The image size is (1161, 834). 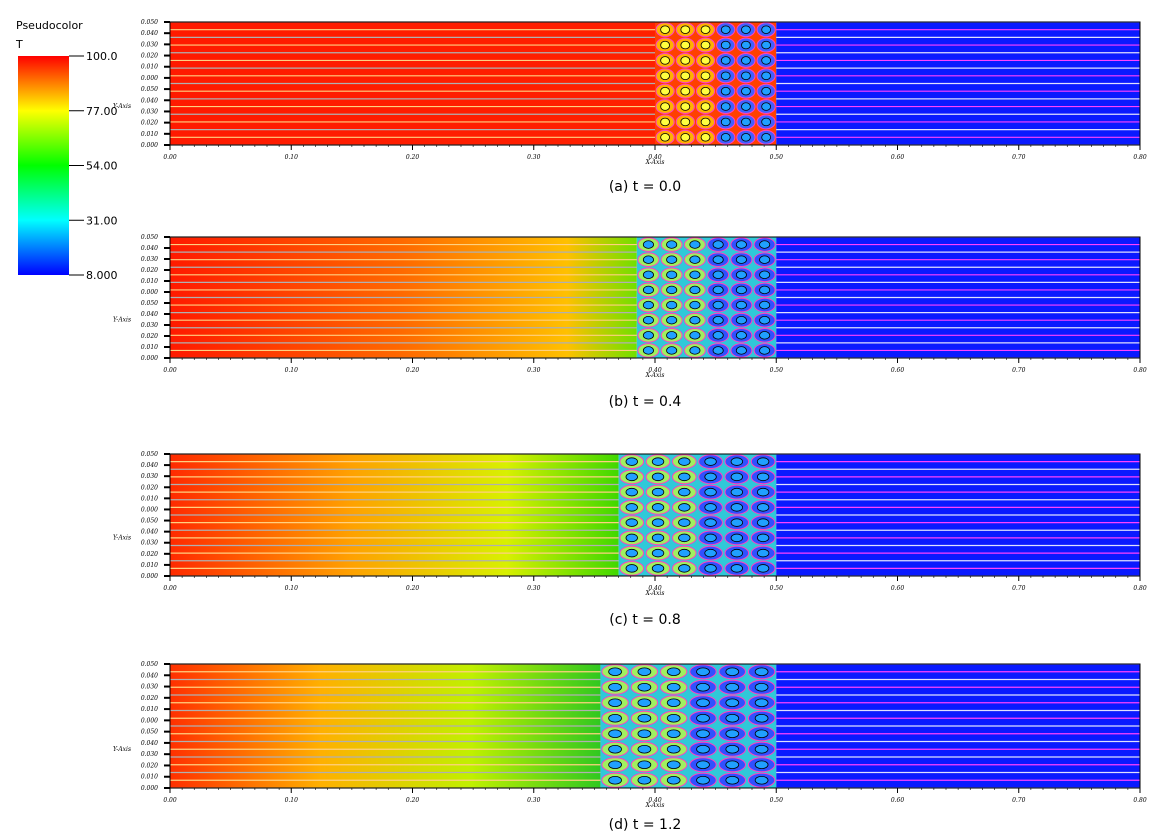 I want to click on x-tick-label: 0.00, so click(x=170, y=157).